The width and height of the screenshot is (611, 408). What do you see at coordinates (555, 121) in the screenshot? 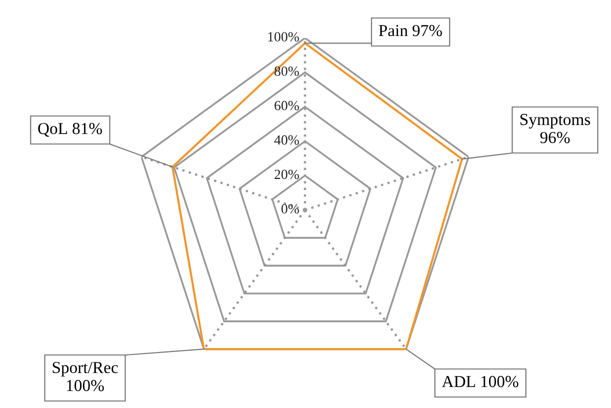
I see `spoke-label: Symptoms` at bounding box center [555, 121].